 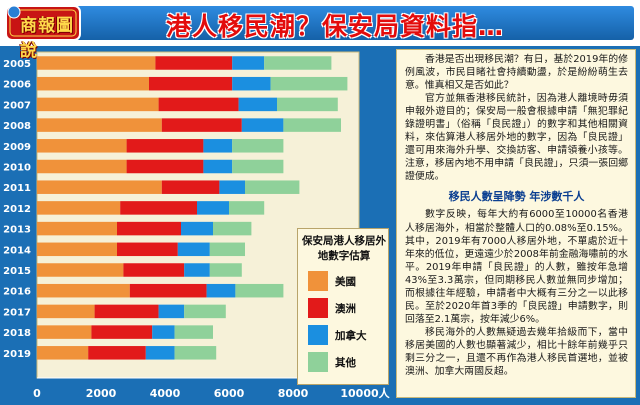 What do you see at coordinates (77, 228) in the screenshot?
I see `bar-usa-2013` at bounding box center [77, 228].